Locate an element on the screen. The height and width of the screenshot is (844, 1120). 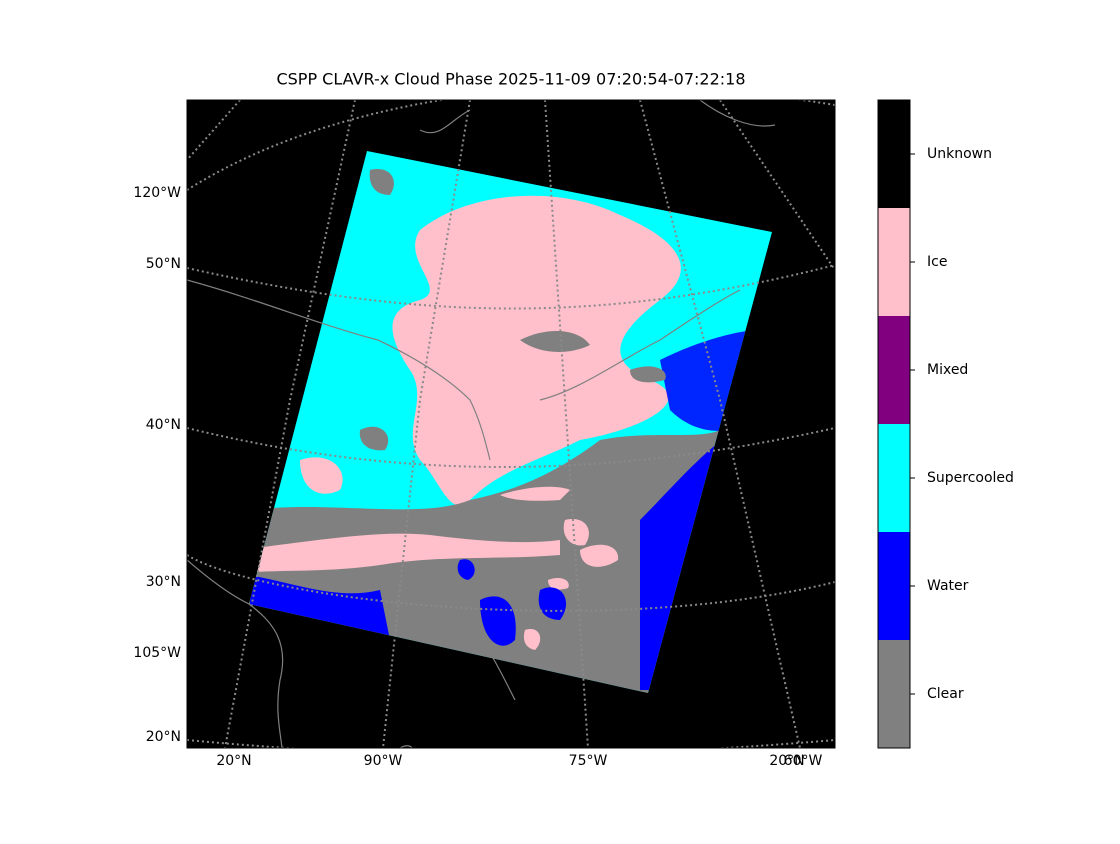
bottom-label: 90°W is located at coordinates (383, 761).